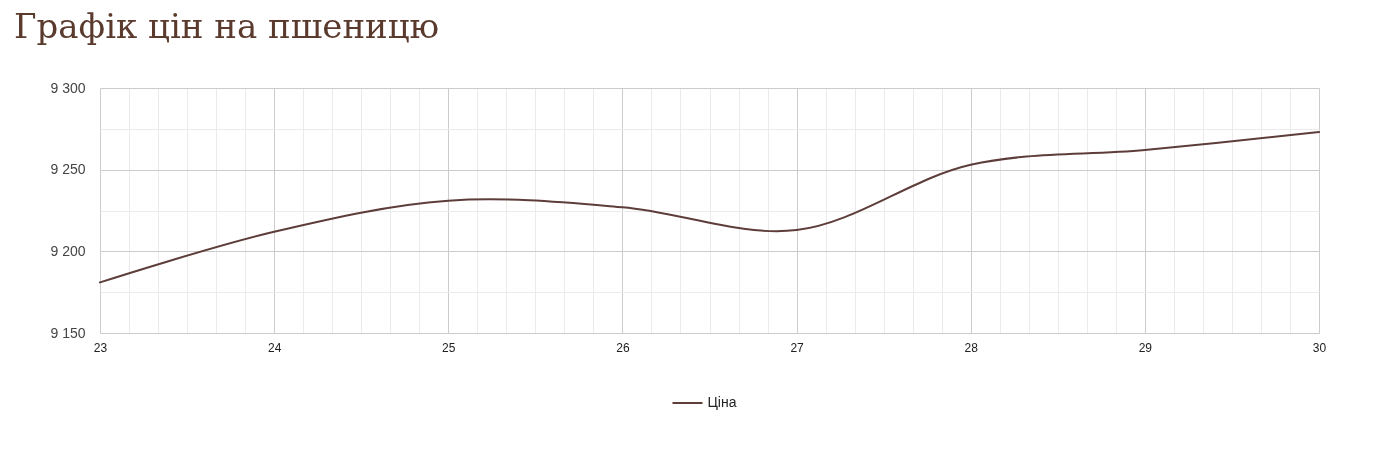 The height and width of the screenshot is (451, 1400). What do you see at coordinates (449, 347) in the screenshot?
I see `x-tick-label: 25` at bounding box center [449, 347].